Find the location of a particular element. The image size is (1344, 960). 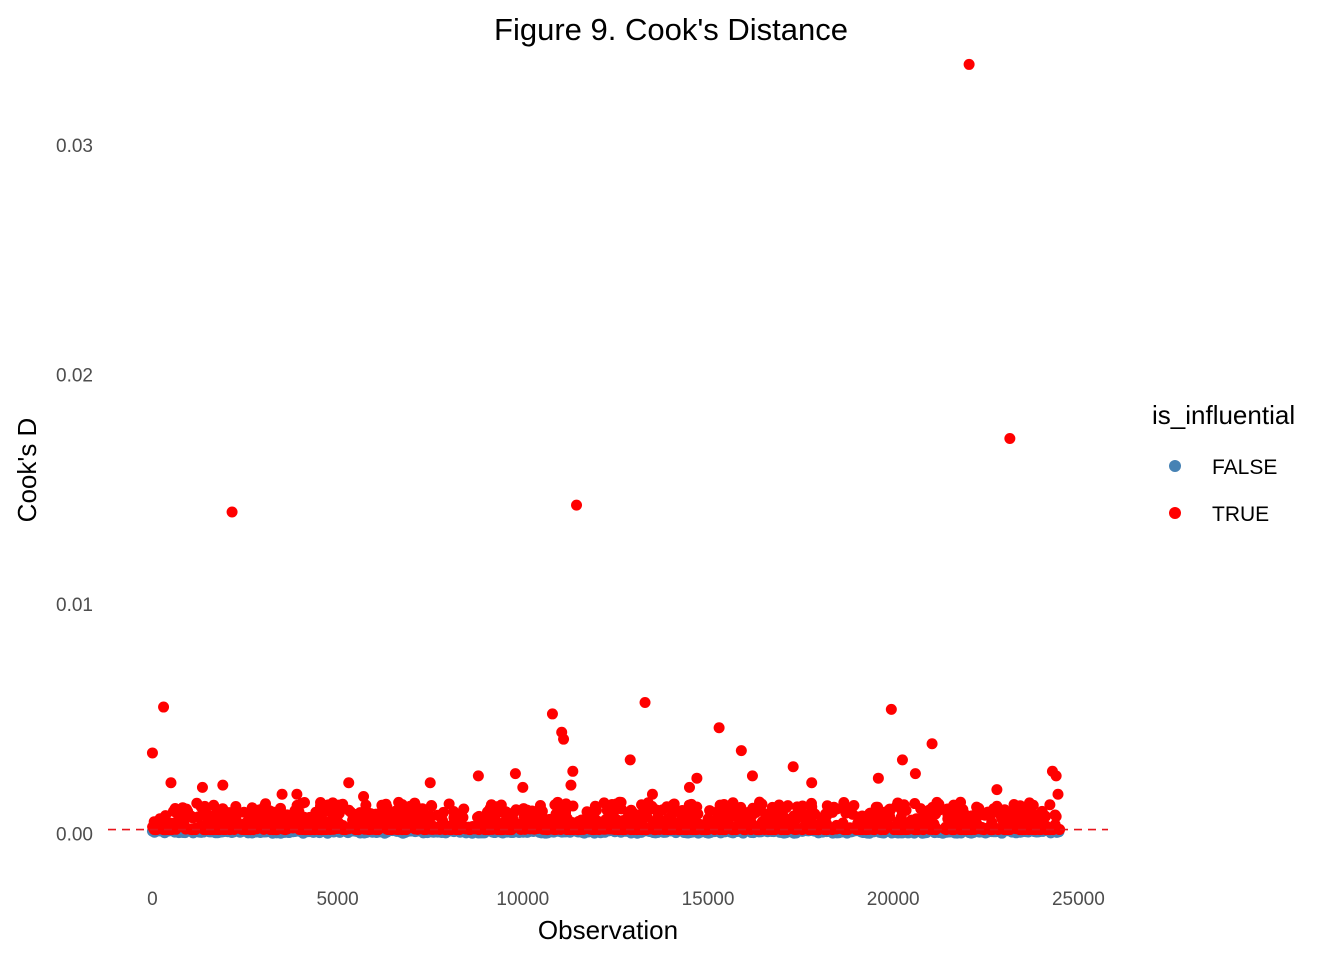

legend-label-true: TRUE is located at coordinates (1240, 514).